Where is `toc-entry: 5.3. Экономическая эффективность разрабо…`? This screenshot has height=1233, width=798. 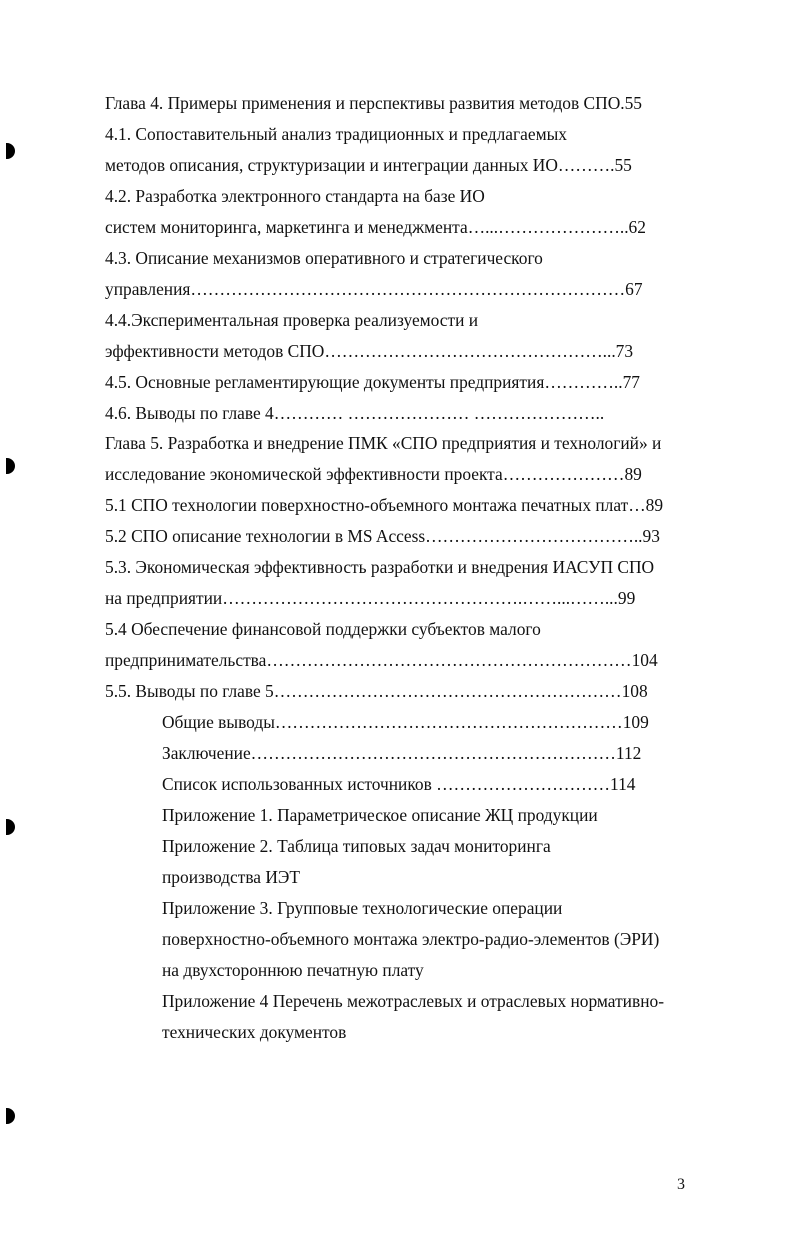
toc-entry: 5.3. Экономическая эффективность разрабо… is located at coordinates (380, 567).